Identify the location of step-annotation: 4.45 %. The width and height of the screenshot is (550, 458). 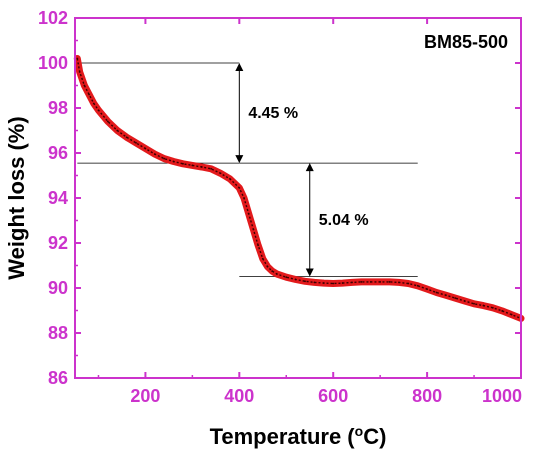
(187, 113).